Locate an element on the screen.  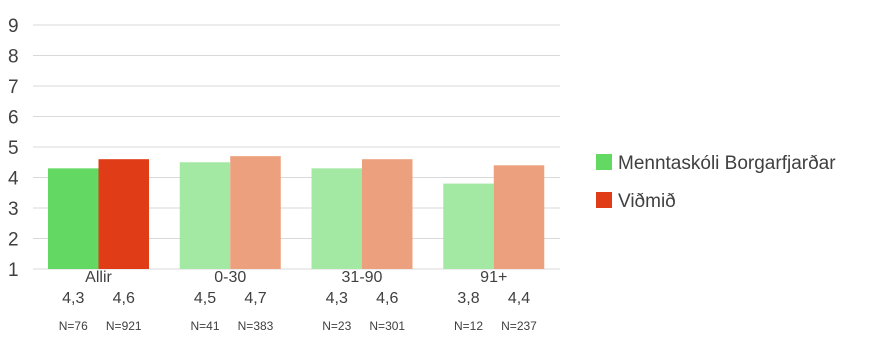
category-label-91+: 91+ is located at coordinates (493, 277).